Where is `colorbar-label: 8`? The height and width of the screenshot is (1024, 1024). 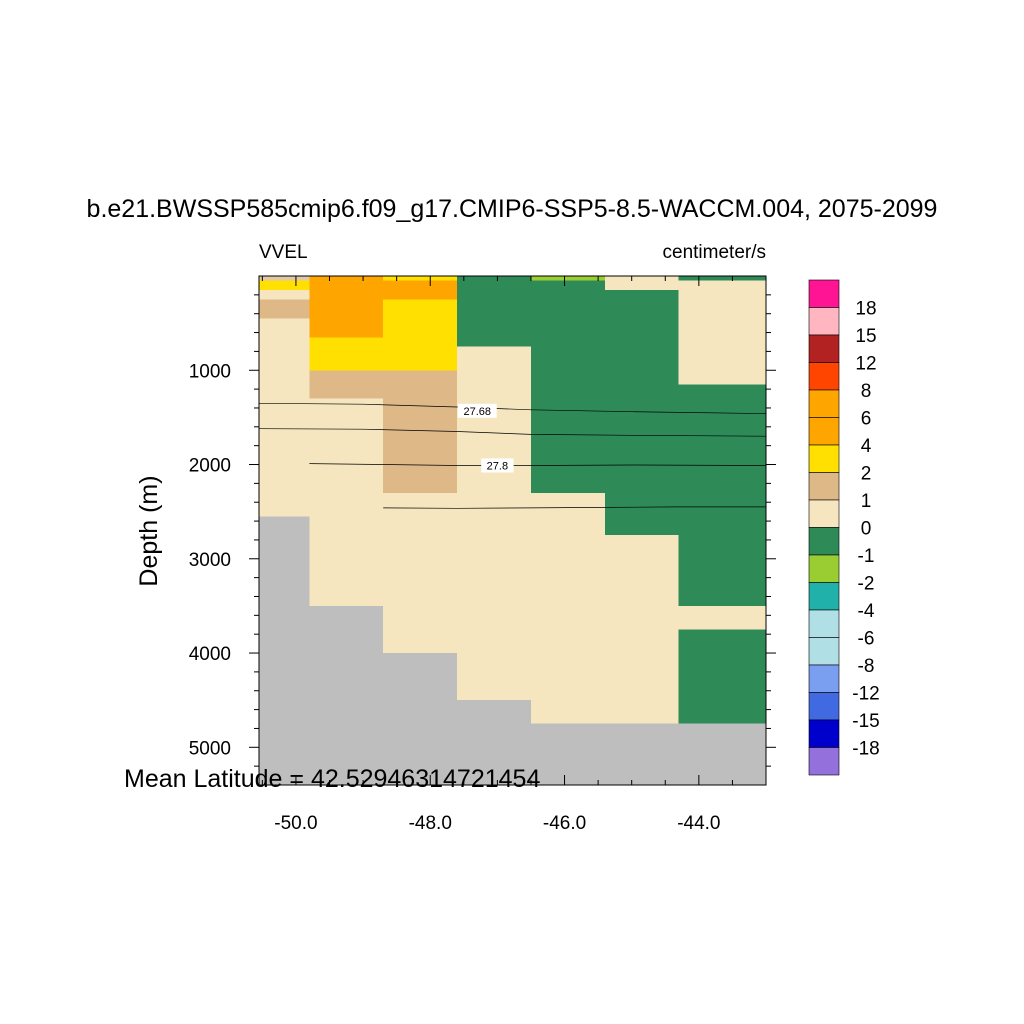 colorbar-label: 8 is located at coordinates (866, 391).